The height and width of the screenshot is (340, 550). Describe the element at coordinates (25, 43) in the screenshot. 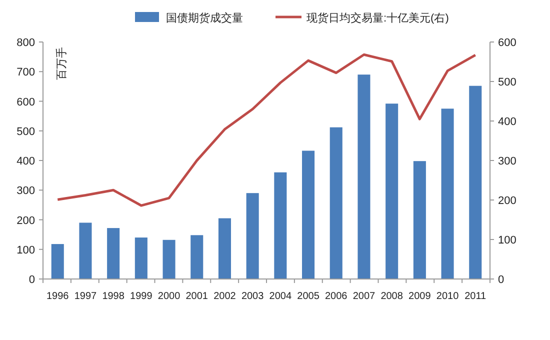

I see `y-tick-label: 800` at that location.